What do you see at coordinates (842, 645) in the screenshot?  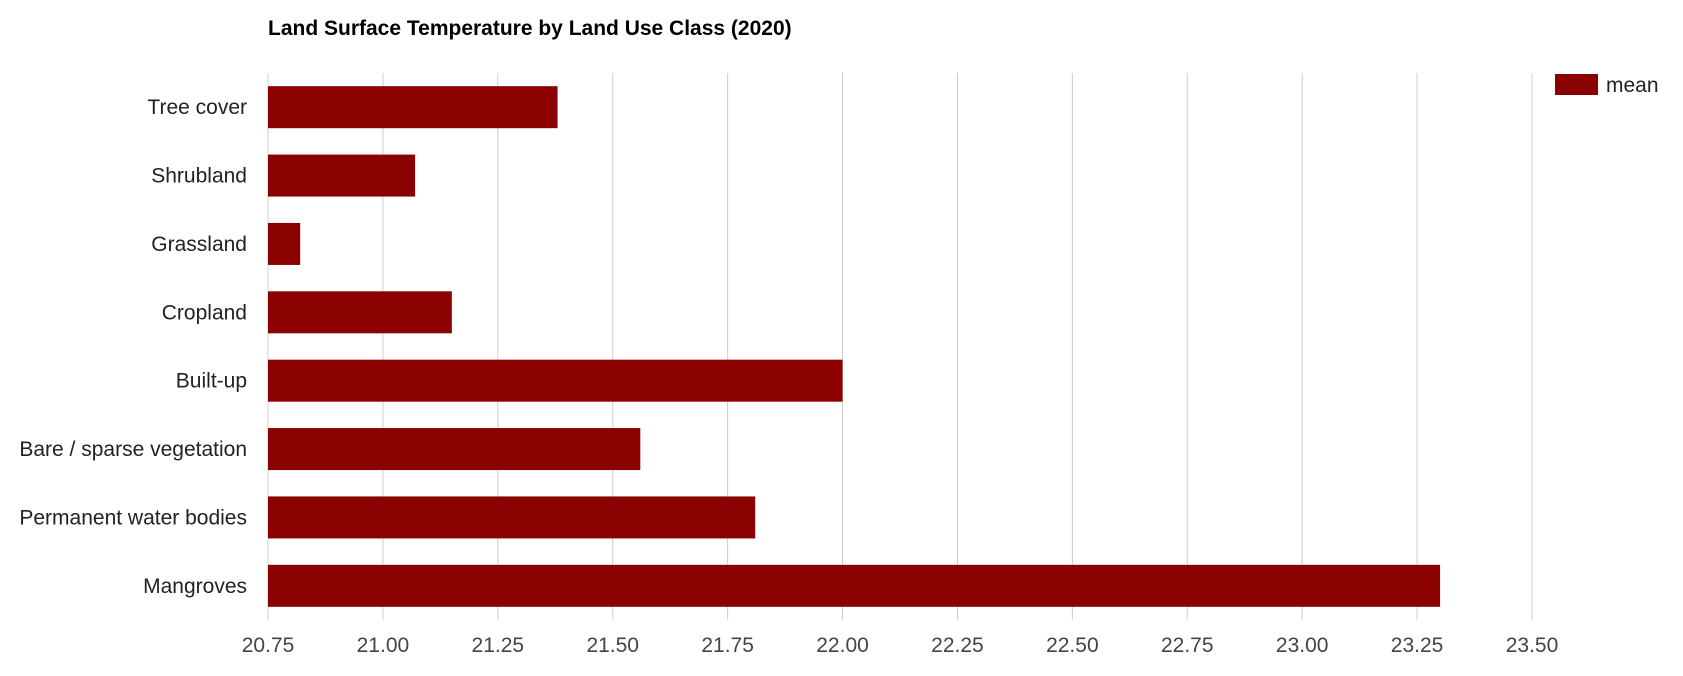 I see `x-tick-label: 22.00` at bounding box center [842, 645].